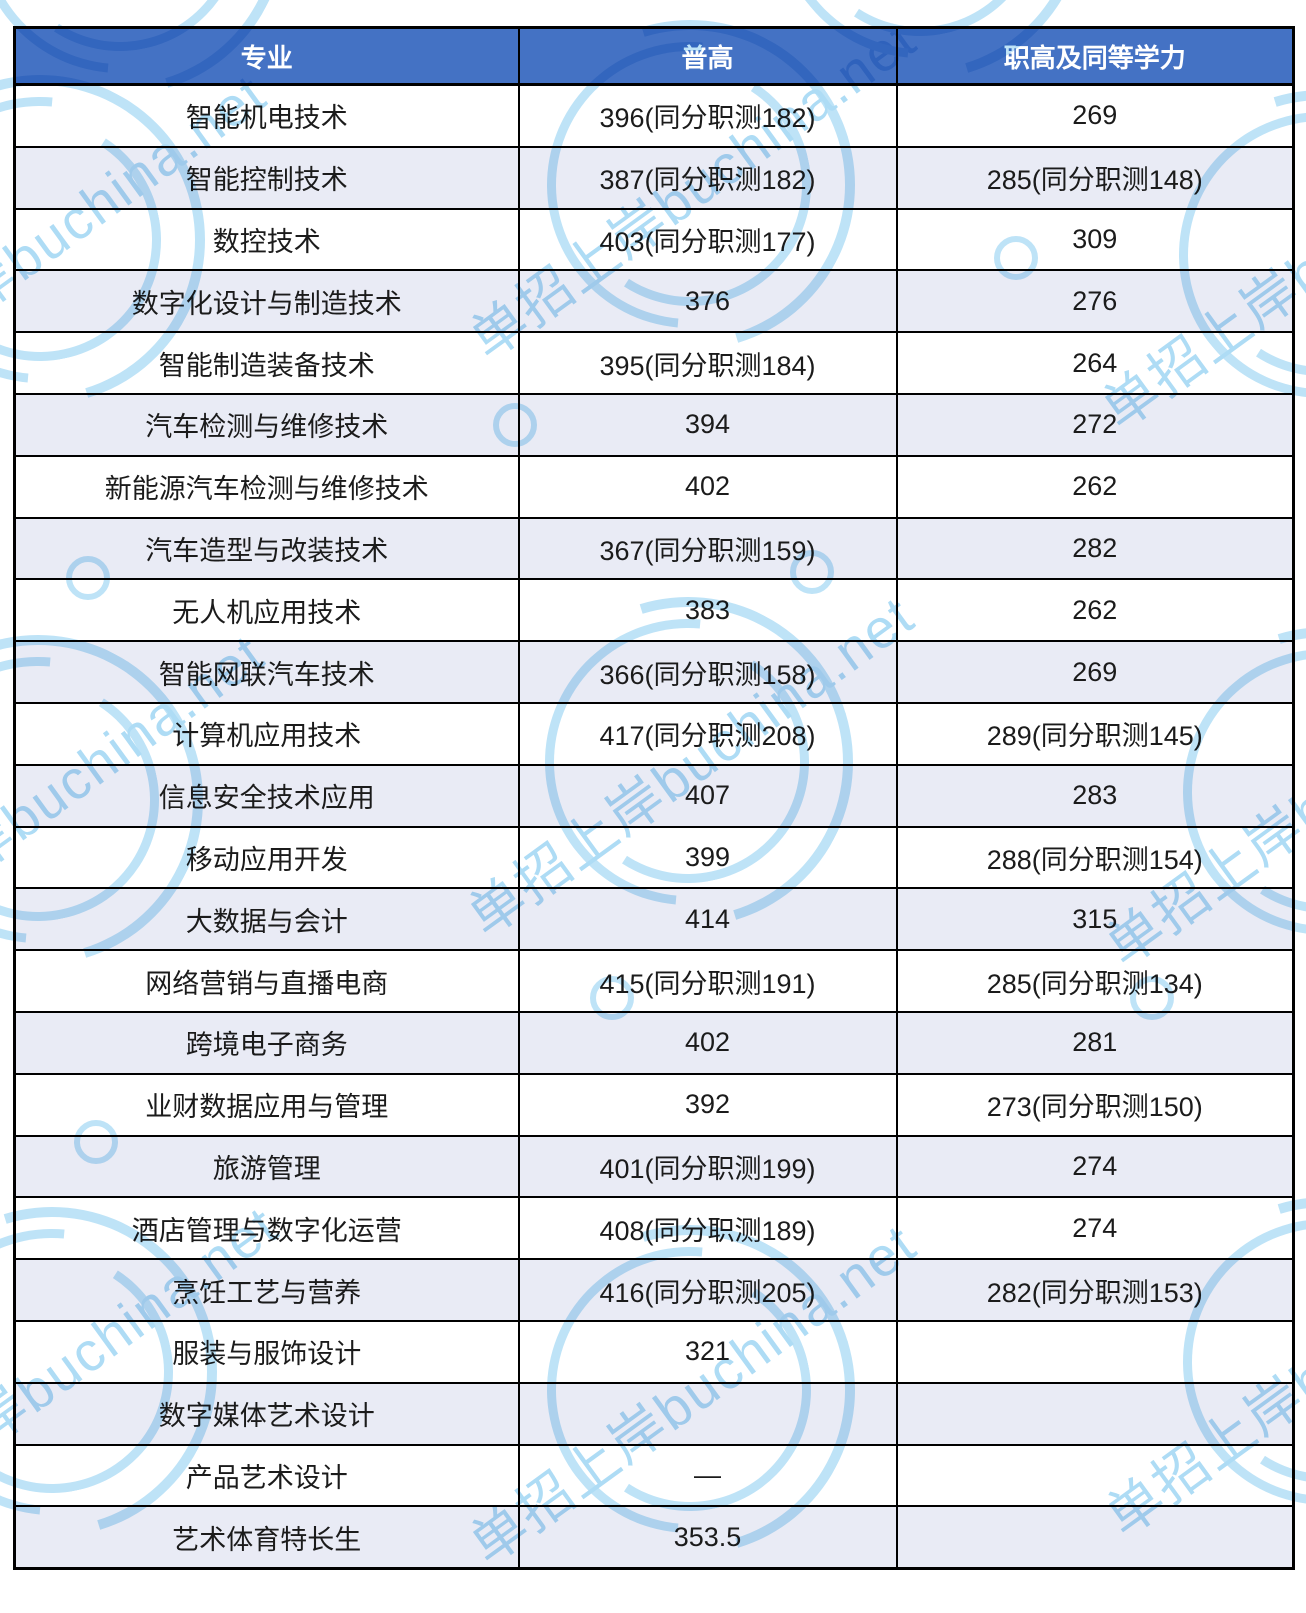 The image size is (1306, 1613). What do you see at coordinates (1095, 1042) in the screenshot?
I see `vocational-cell: 281` at bounding box center [1095, 1042].